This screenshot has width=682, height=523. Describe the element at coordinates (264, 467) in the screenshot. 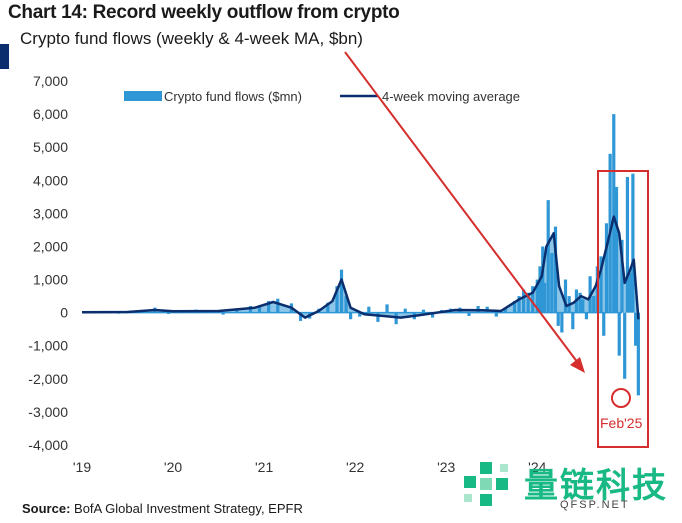

I see `x-tick-label: '21` at that location.